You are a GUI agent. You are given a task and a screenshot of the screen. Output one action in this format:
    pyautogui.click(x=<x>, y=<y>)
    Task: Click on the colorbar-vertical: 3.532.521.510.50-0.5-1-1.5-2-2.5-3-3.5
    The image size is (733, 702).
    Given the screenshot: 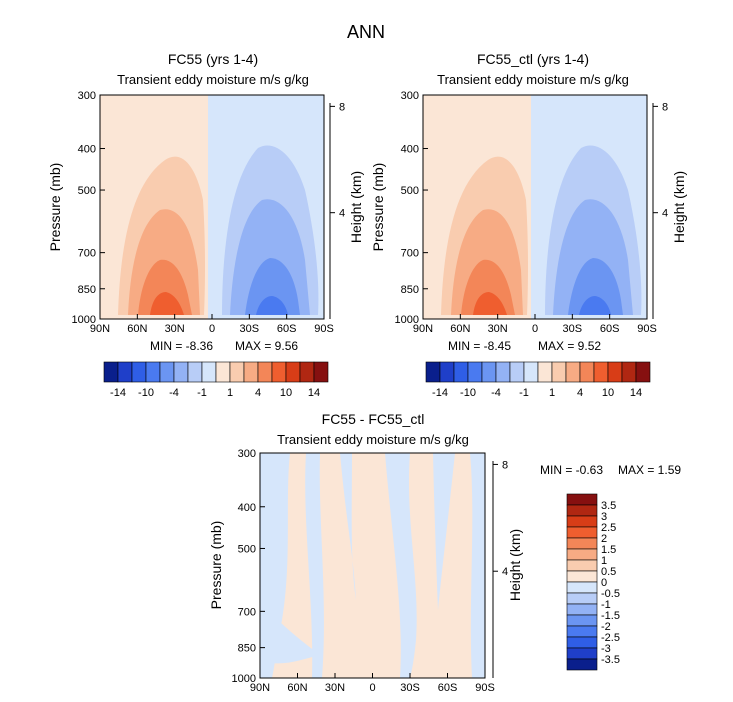 What is the action you would take?
    pyautogui.click(x=593, y=582)
    